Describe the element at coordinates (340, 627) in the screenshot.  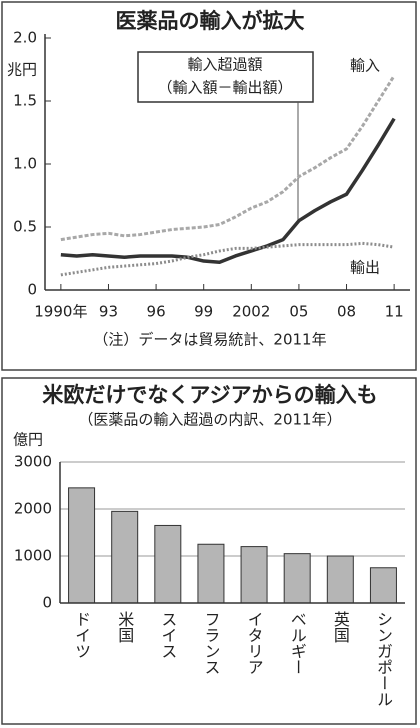
I see `x-tick-label: 英国` at that location.